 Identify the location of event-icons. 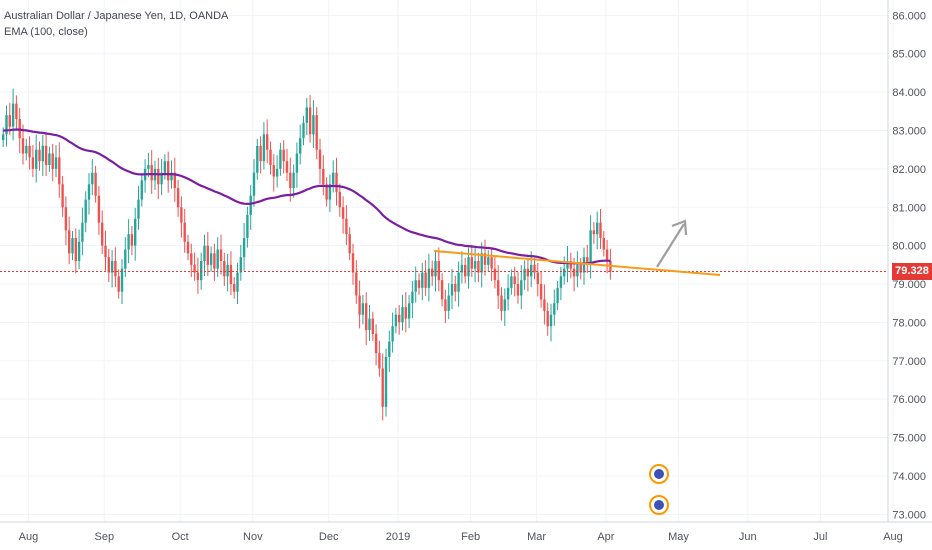
(659, 489).